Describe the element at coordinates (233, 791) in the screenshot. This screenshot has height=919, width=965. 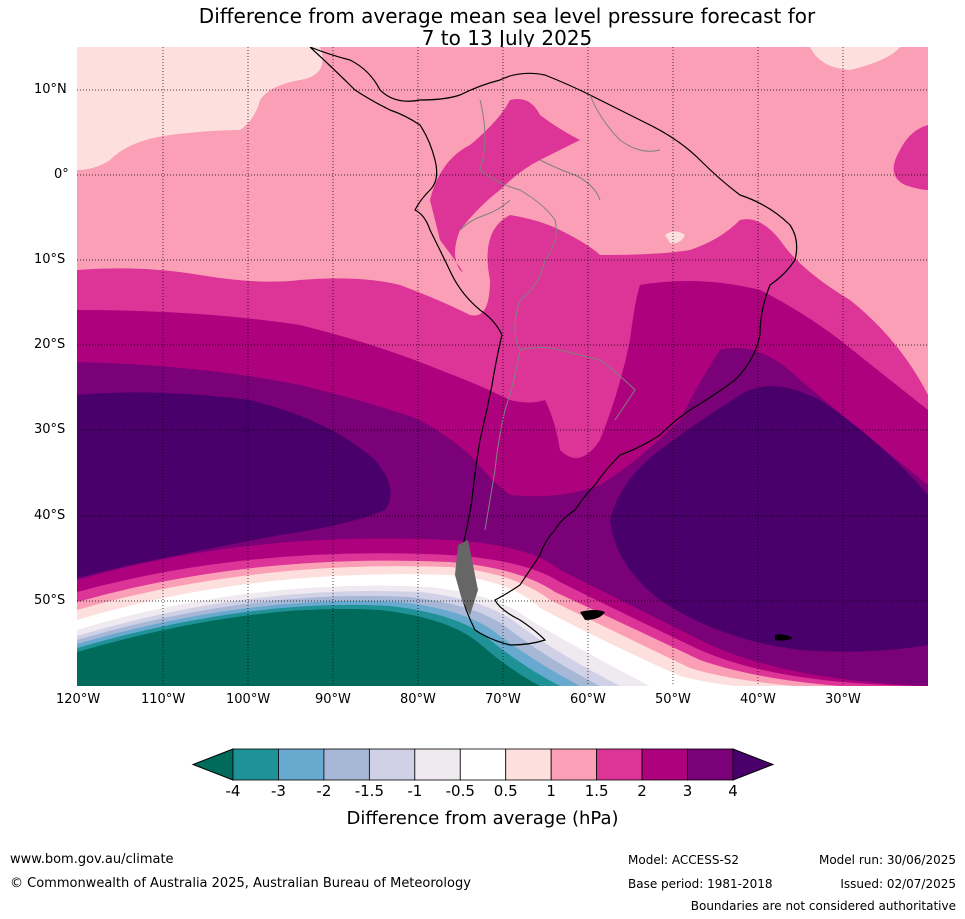
I see `colorbar-tick-label: -4` at that location.